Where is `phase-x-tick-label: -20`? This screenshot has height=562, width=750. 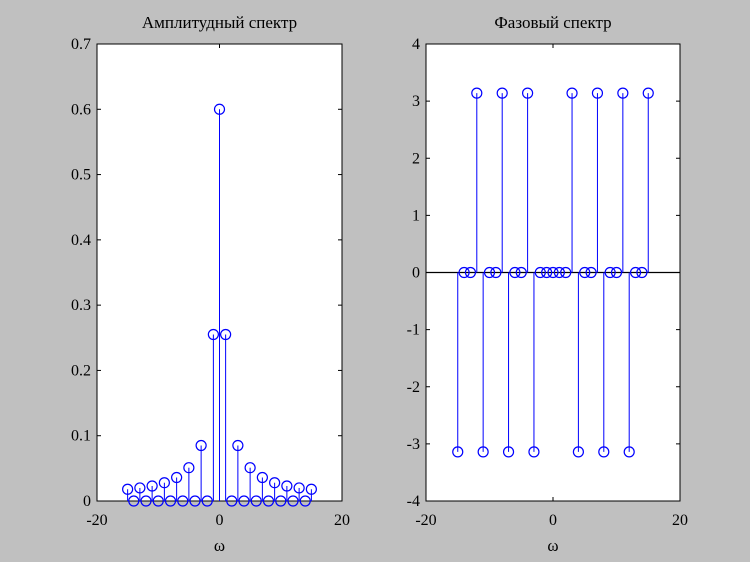
phase-x-tick-label: -20 is located at coordinates (425, 520).